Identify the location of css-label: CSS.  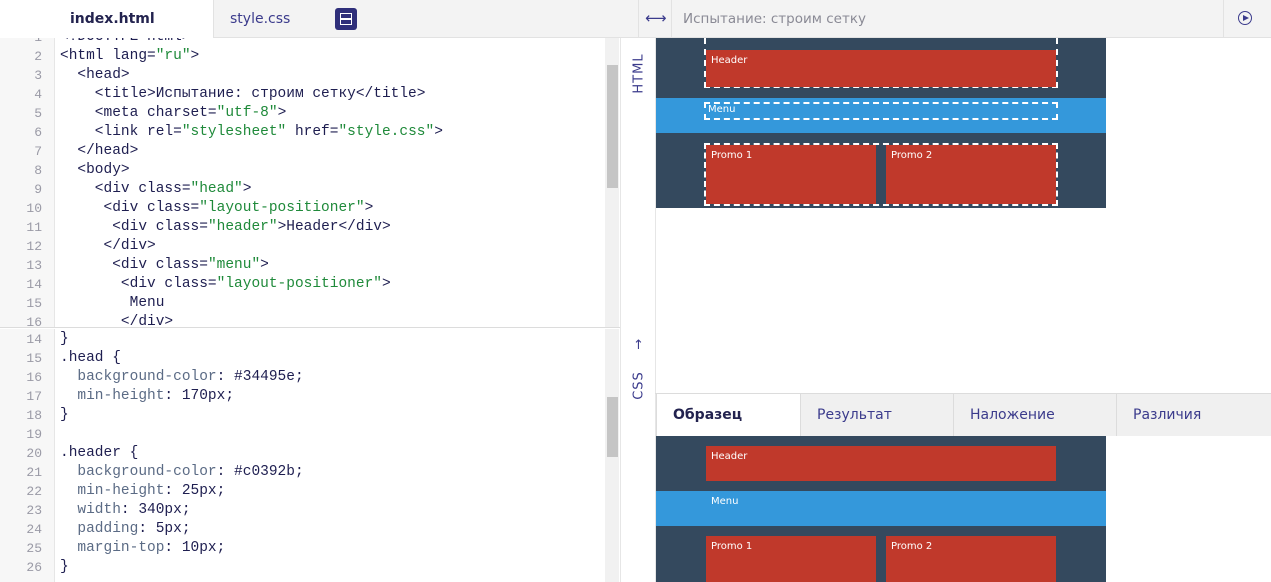
(639, 385).